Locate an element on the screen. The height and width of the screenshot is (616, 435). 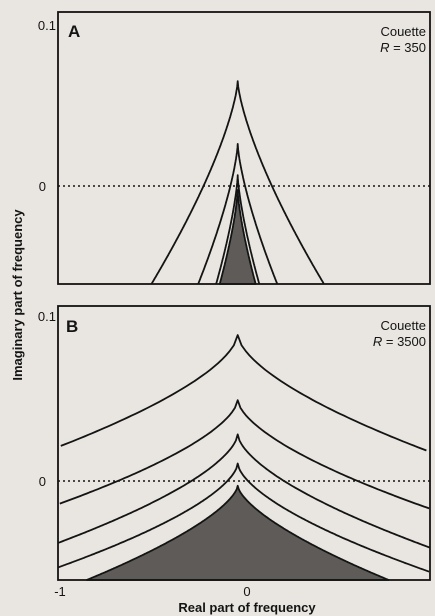
panel-a-ytick-0.1: 0.1 is located at coordinates (47, 25).